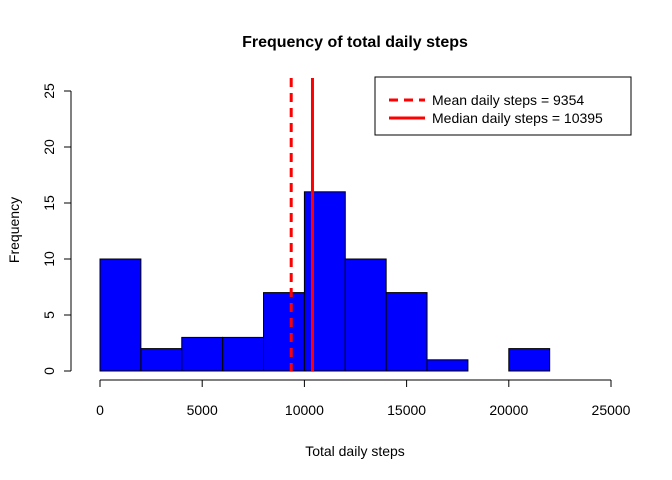  Describe the element at coordinates (49, 203) in the screenshot. I see `y-tick-label: 15` at that location.